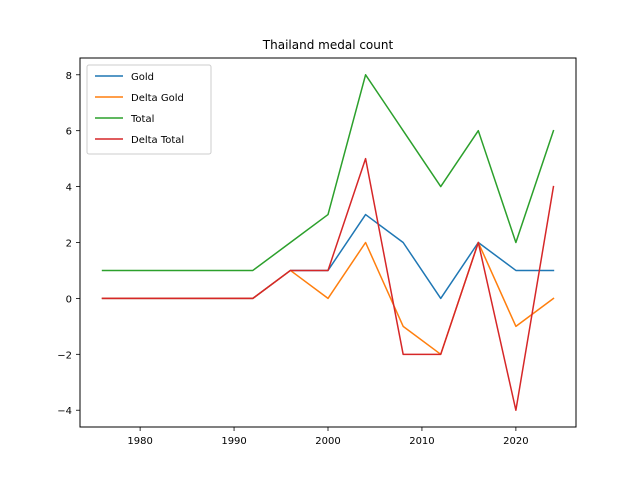  I want to click on y-axis-ticks: −4 −2 0 2 4 6 8, so click(68, 244).